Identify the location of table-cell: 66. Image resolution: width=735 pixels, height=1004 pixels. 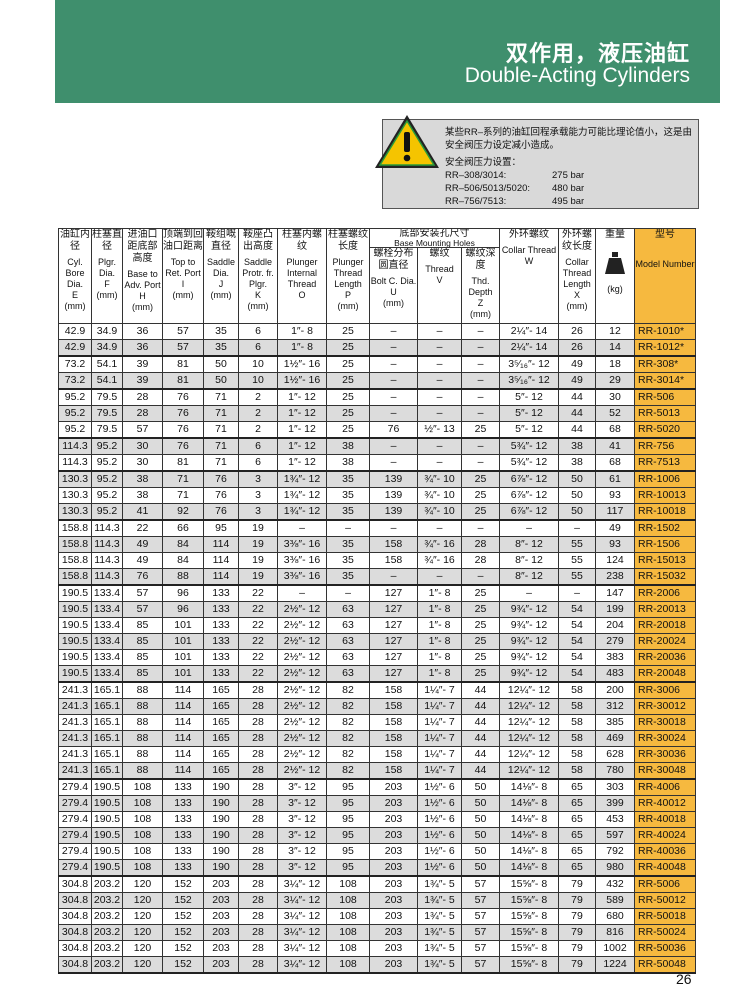
(183, 528).